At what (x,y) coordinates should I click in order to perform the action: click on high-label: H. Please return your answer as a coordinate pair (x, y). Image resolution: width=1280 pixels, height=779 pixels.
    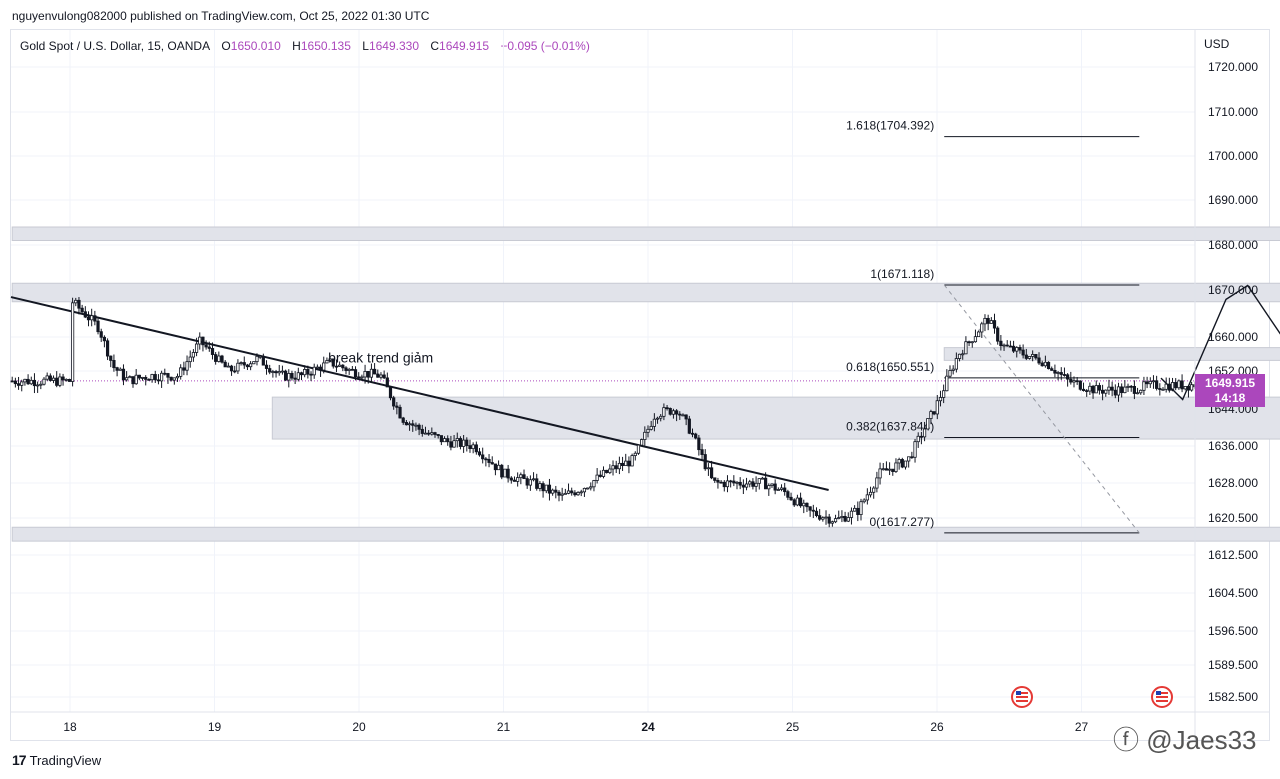
    Looking at the image, I should click on (296, 46).